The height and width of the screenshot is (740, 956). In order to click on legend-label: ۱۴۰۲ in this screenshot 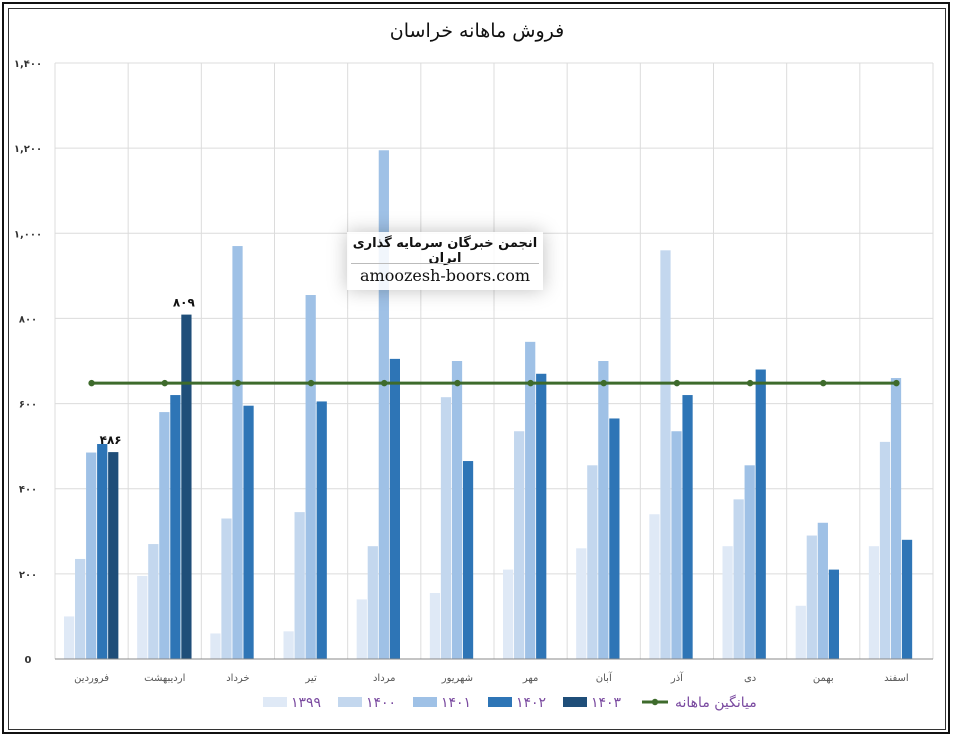, I will do `click(531, 703)`.